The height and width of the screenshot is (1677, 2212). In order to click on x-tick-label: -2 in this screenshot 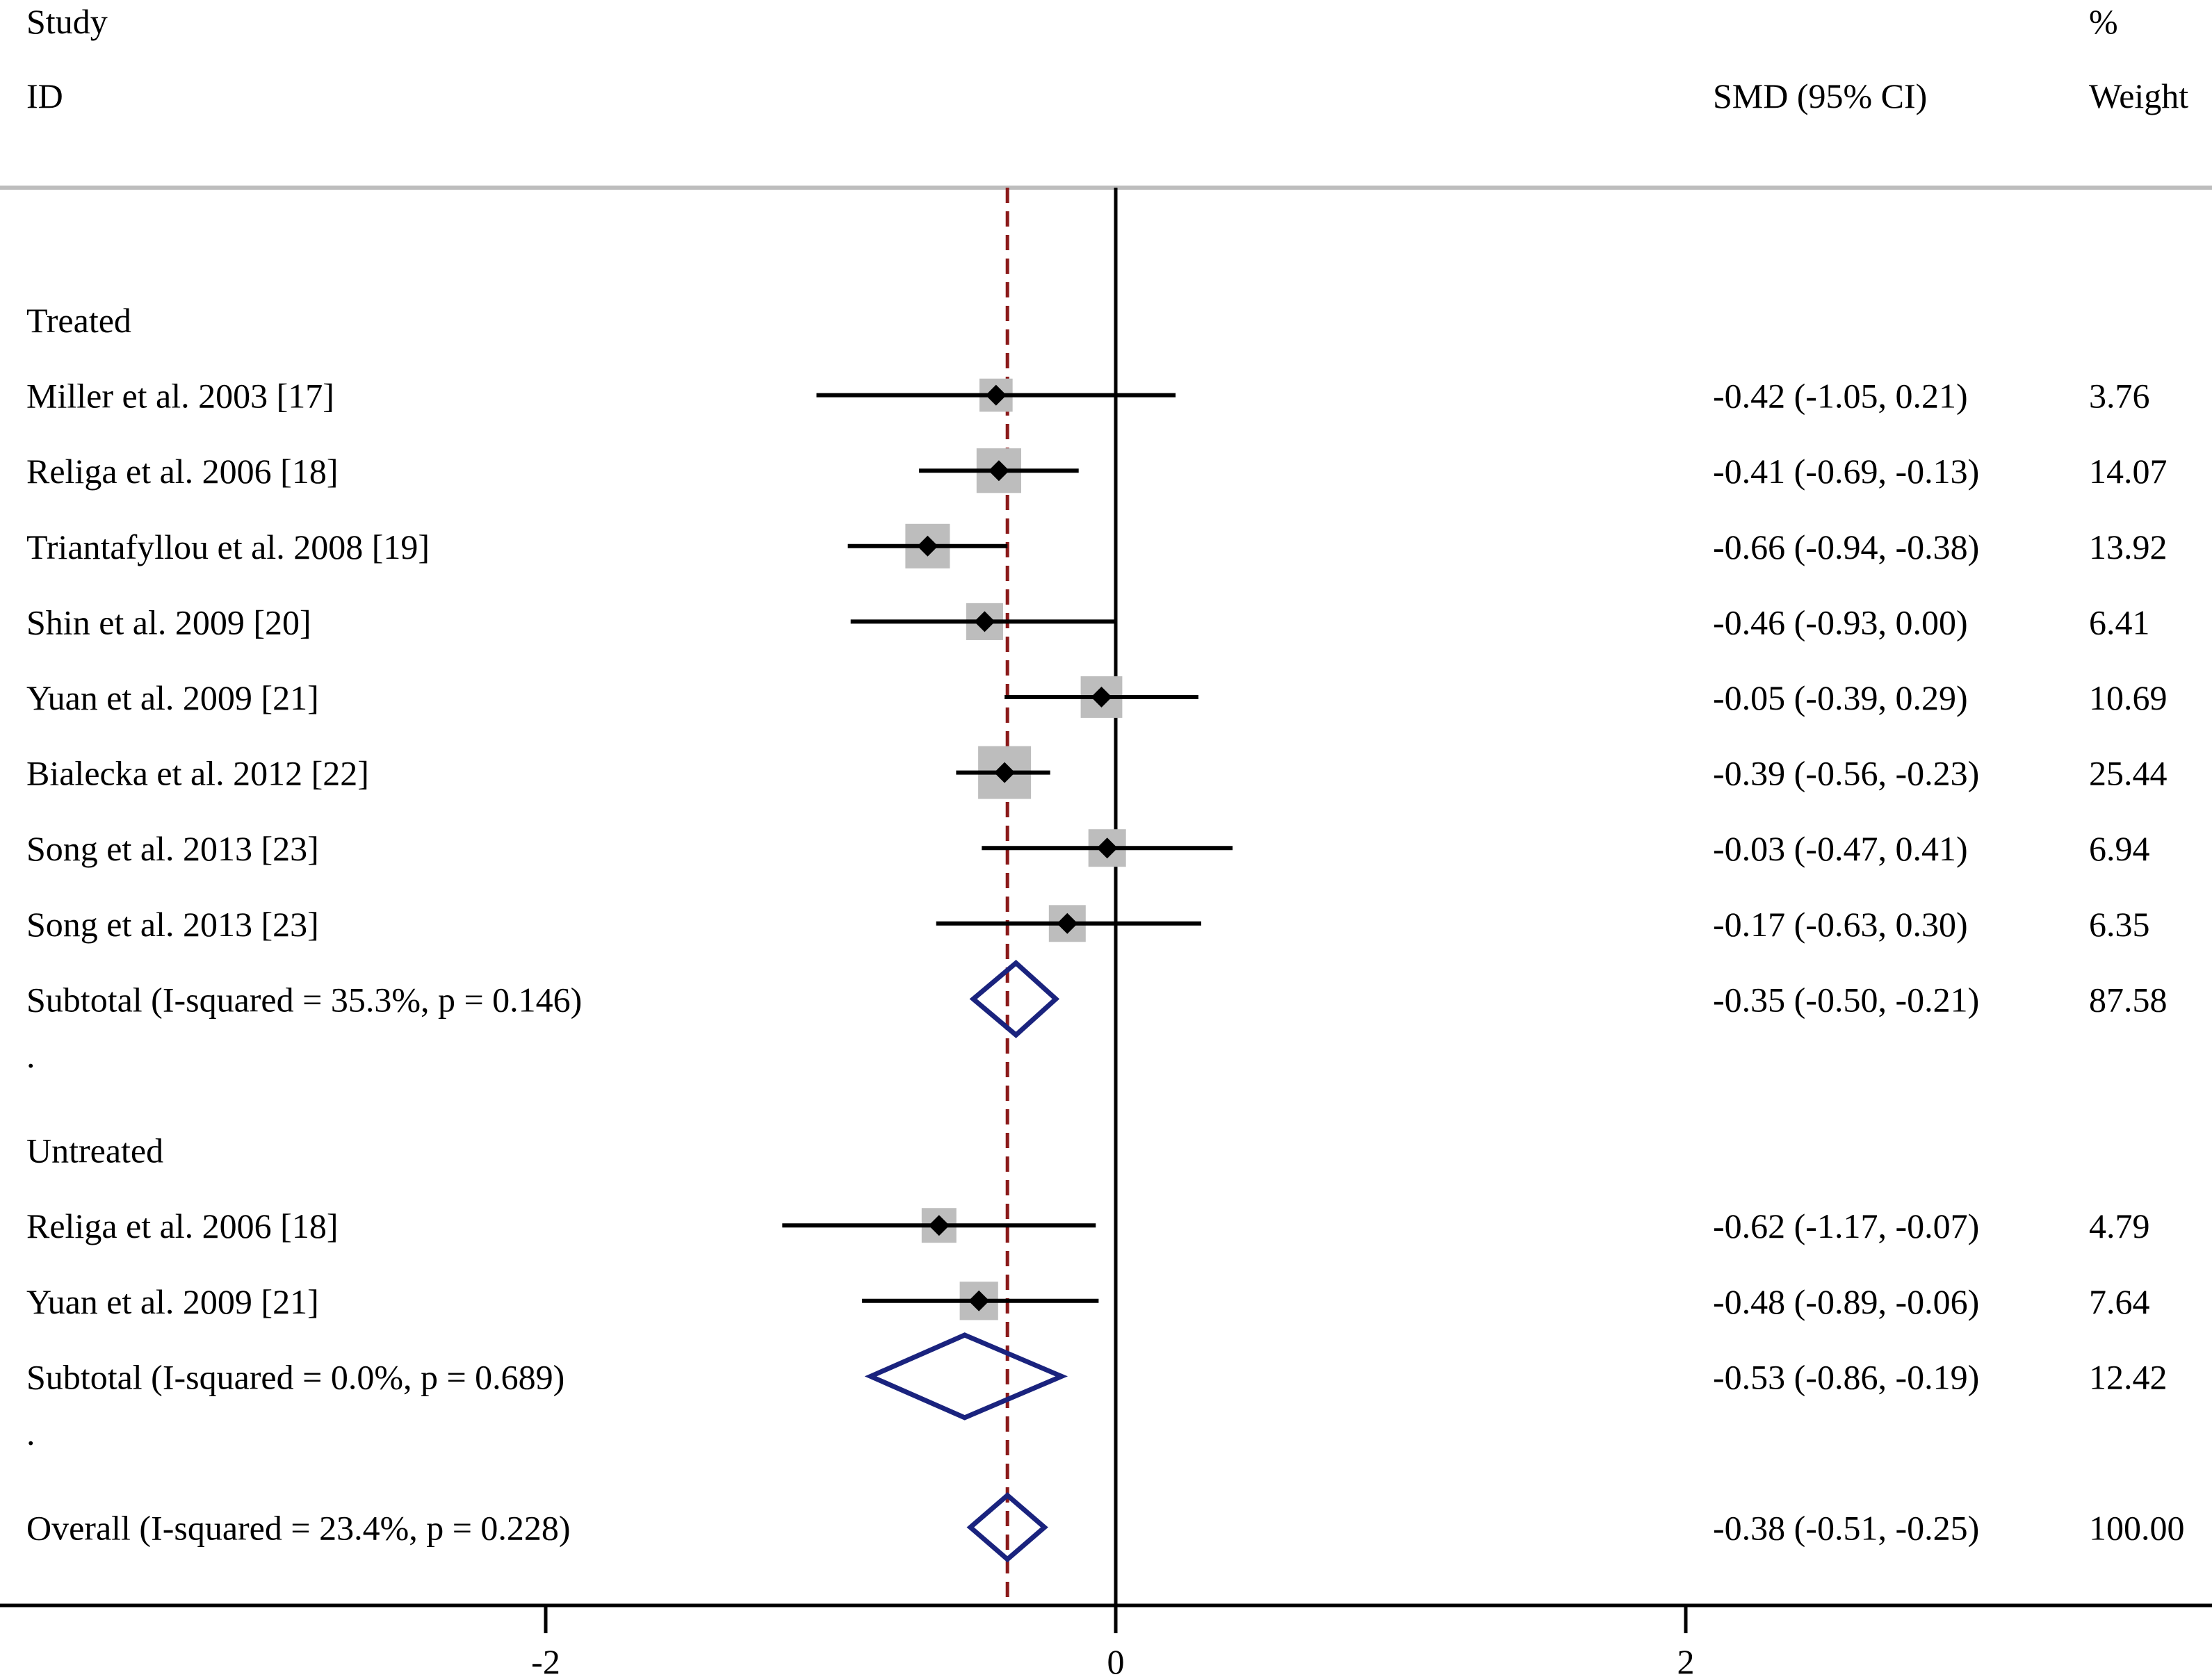, I will do `click(545, 1659)`.